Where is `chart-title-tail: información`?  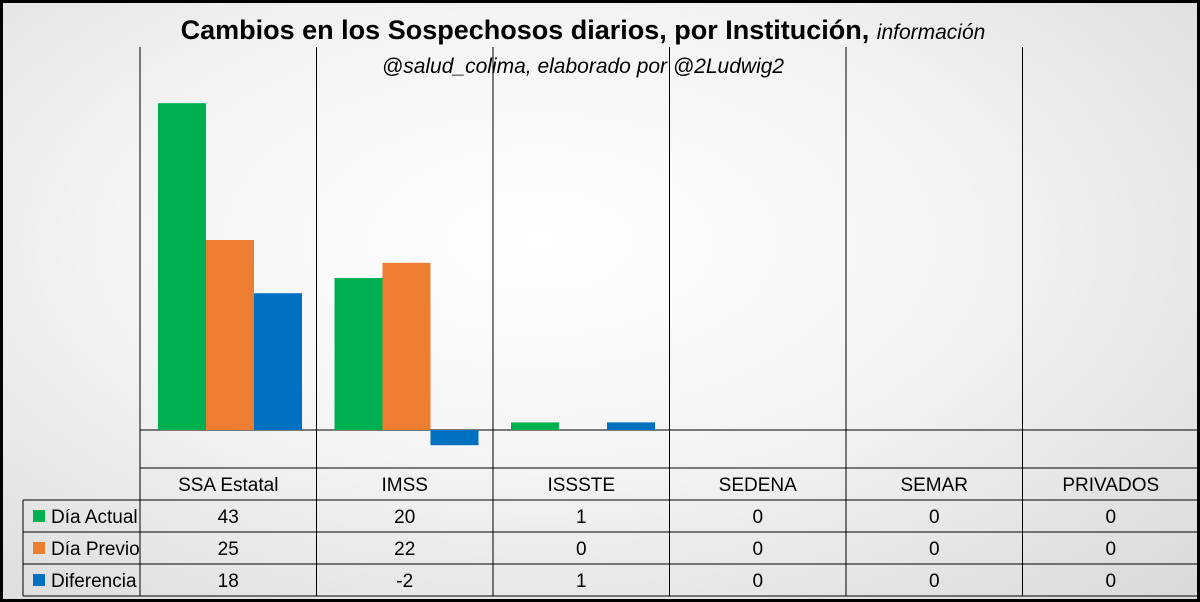 chart-title-tail: información is located at coordinates (931, 32).